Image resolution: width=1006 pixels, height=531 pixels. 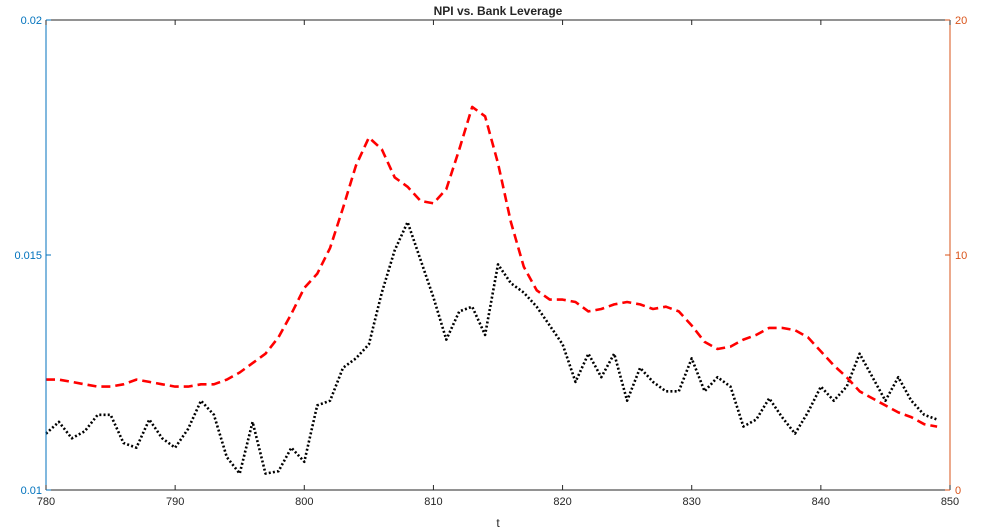 What do you see at coordinates (958, 491) in the screenshot?
I see `y-right-tick-label: 0` at bounding box center [958, 491].